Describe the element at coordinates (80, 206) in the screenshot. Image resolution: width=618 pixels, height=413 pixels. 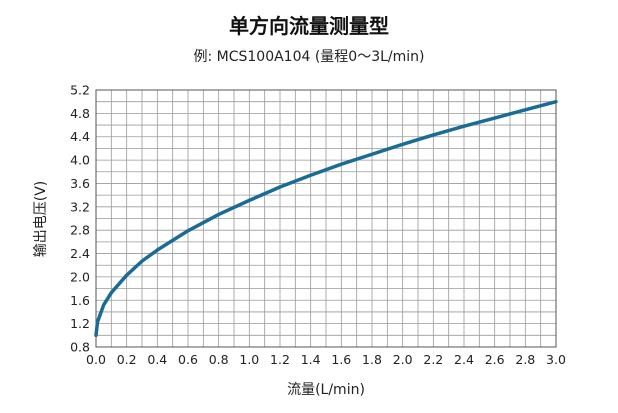
I see `y-tick-label: 3.2` at that location.